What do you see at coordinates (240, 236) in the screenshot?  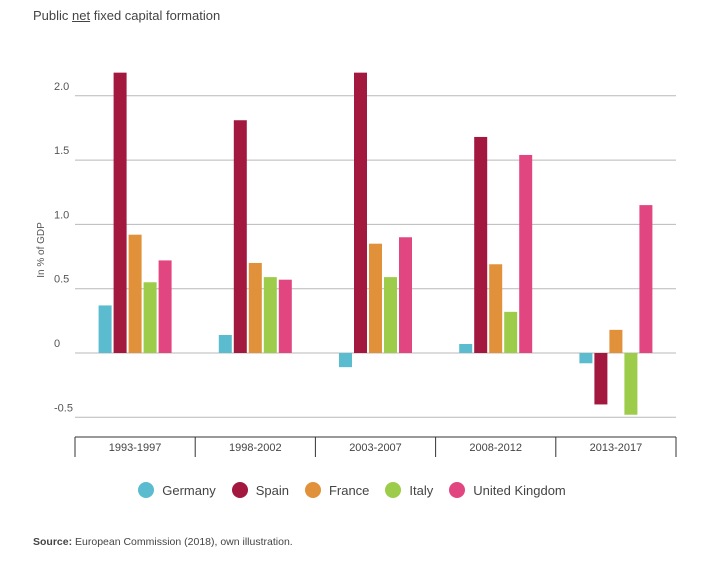 I see `bar-spain-1998-2002` at bounding box center [240, 236].